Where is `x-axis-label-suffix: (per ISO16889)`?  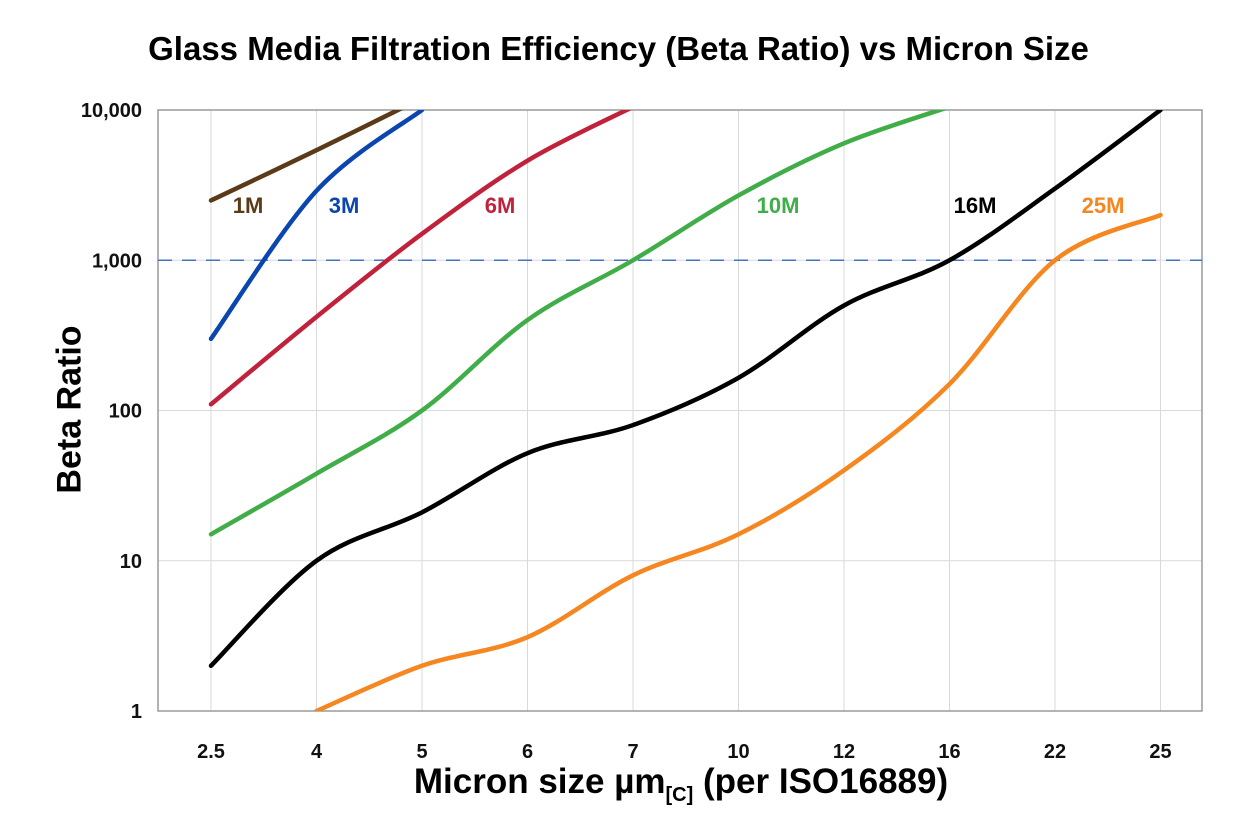 x-axis-label-suffix: (per ISO16889) is located at coordinates (826, 781).